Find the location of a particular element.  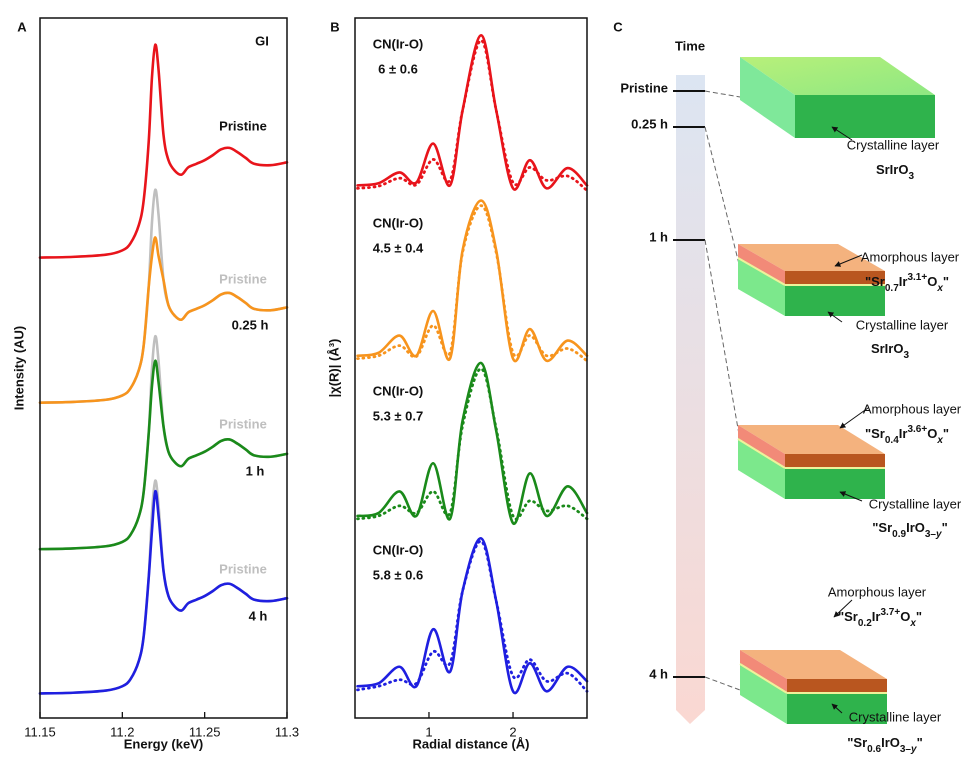

x-axis-label: Radial distance (Å) is located at coordinates (470, 743).